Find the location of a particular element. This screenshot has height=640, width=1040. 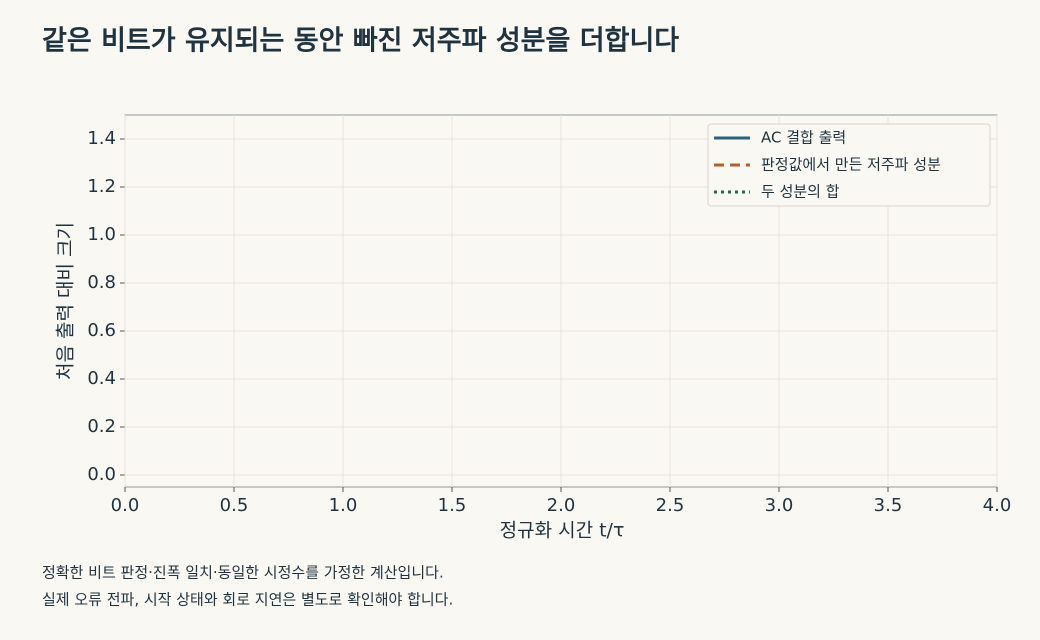

y-tick-label: 0.2 is located at coordinates (101, 426).